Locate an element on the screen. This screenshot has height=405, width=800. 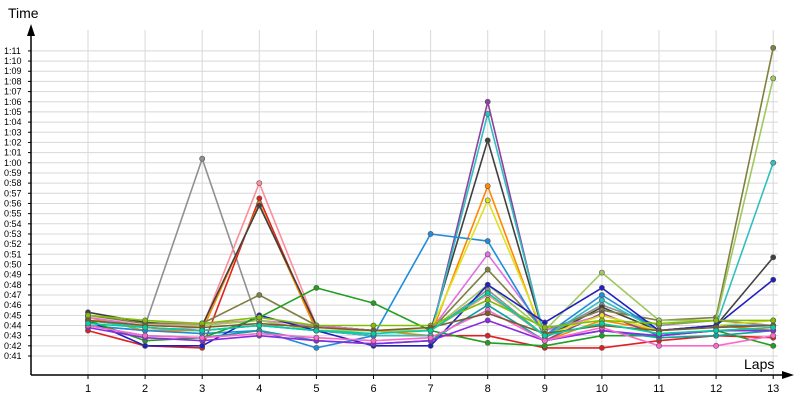
y-tick-label: 0:56 is located at coordinates (13, 203).